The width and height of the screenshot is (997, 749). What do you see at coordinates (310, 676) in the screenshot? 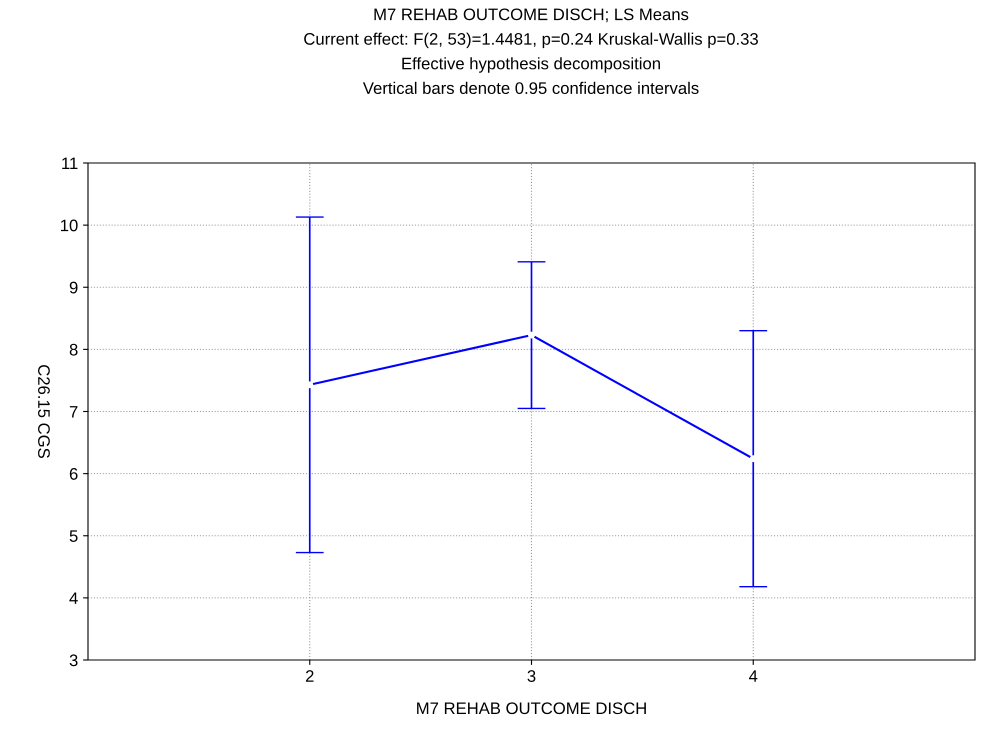
I see `x-tick-label: 2` at bounding box center [310, 676].